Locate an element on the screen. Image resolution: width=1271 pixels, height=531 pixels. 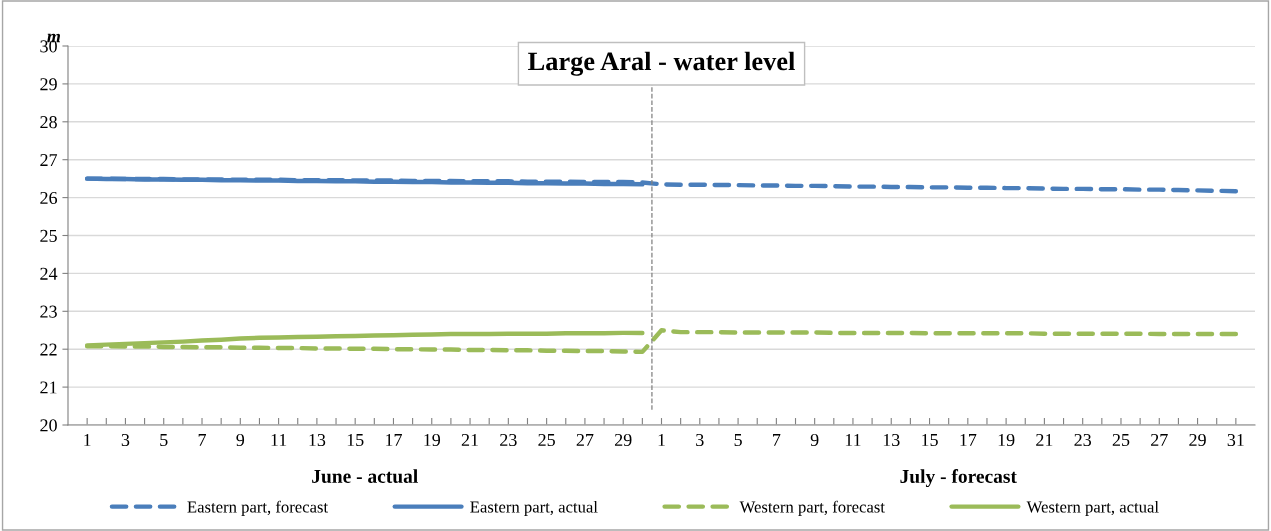
x-tick-label: 31 is located at coordinates (1235, 440).